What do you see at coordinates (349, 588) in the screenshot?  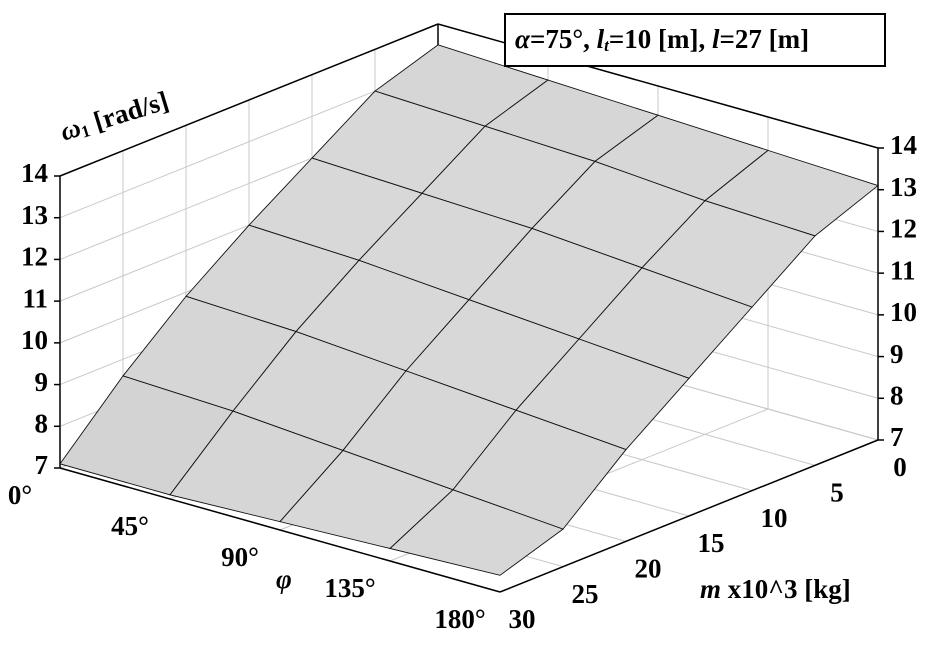 I see `x-tick-label: 135°` at bounding box center [349, 588].